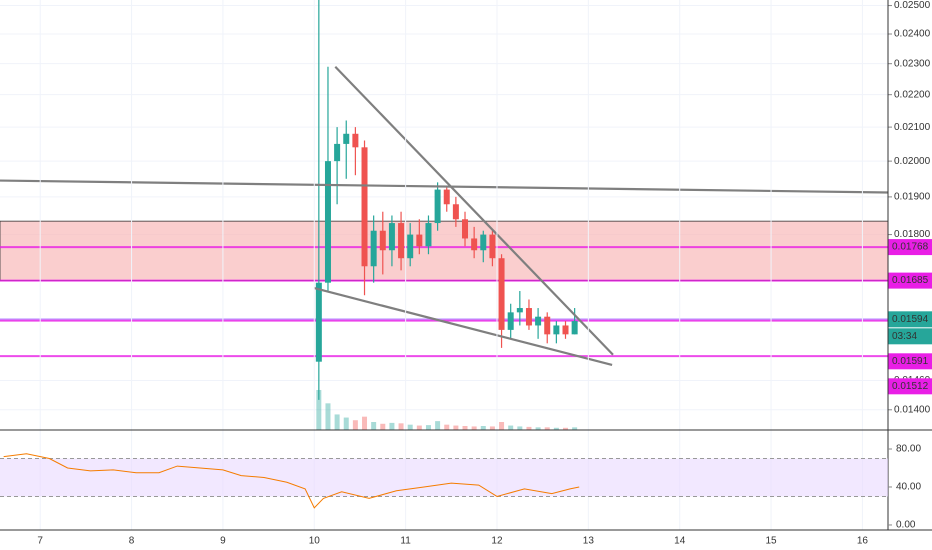 The height and width of the screenshot is (550, 932). I want to click on price-tag-label: 0.01591, so click(910, 361).